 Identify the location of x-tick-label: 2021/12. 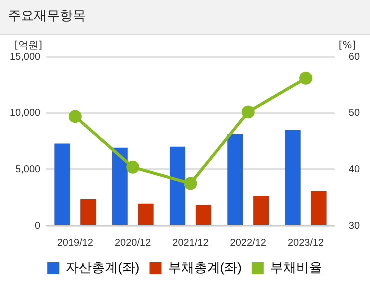
(191, 243).